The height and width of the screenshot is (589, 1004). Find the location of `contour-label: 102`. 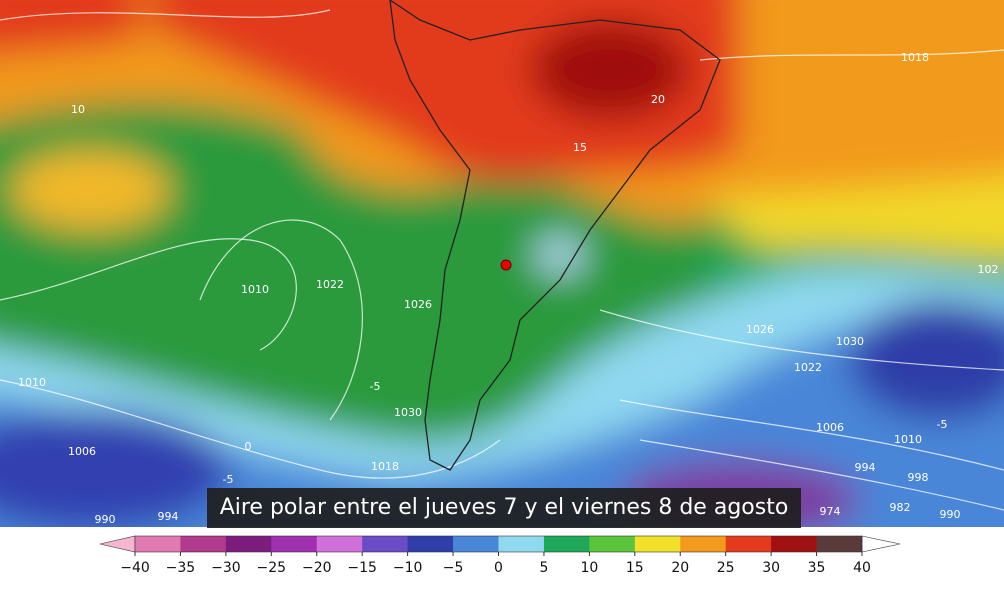

contour-label: 102 is located at coordinates (988, 269).